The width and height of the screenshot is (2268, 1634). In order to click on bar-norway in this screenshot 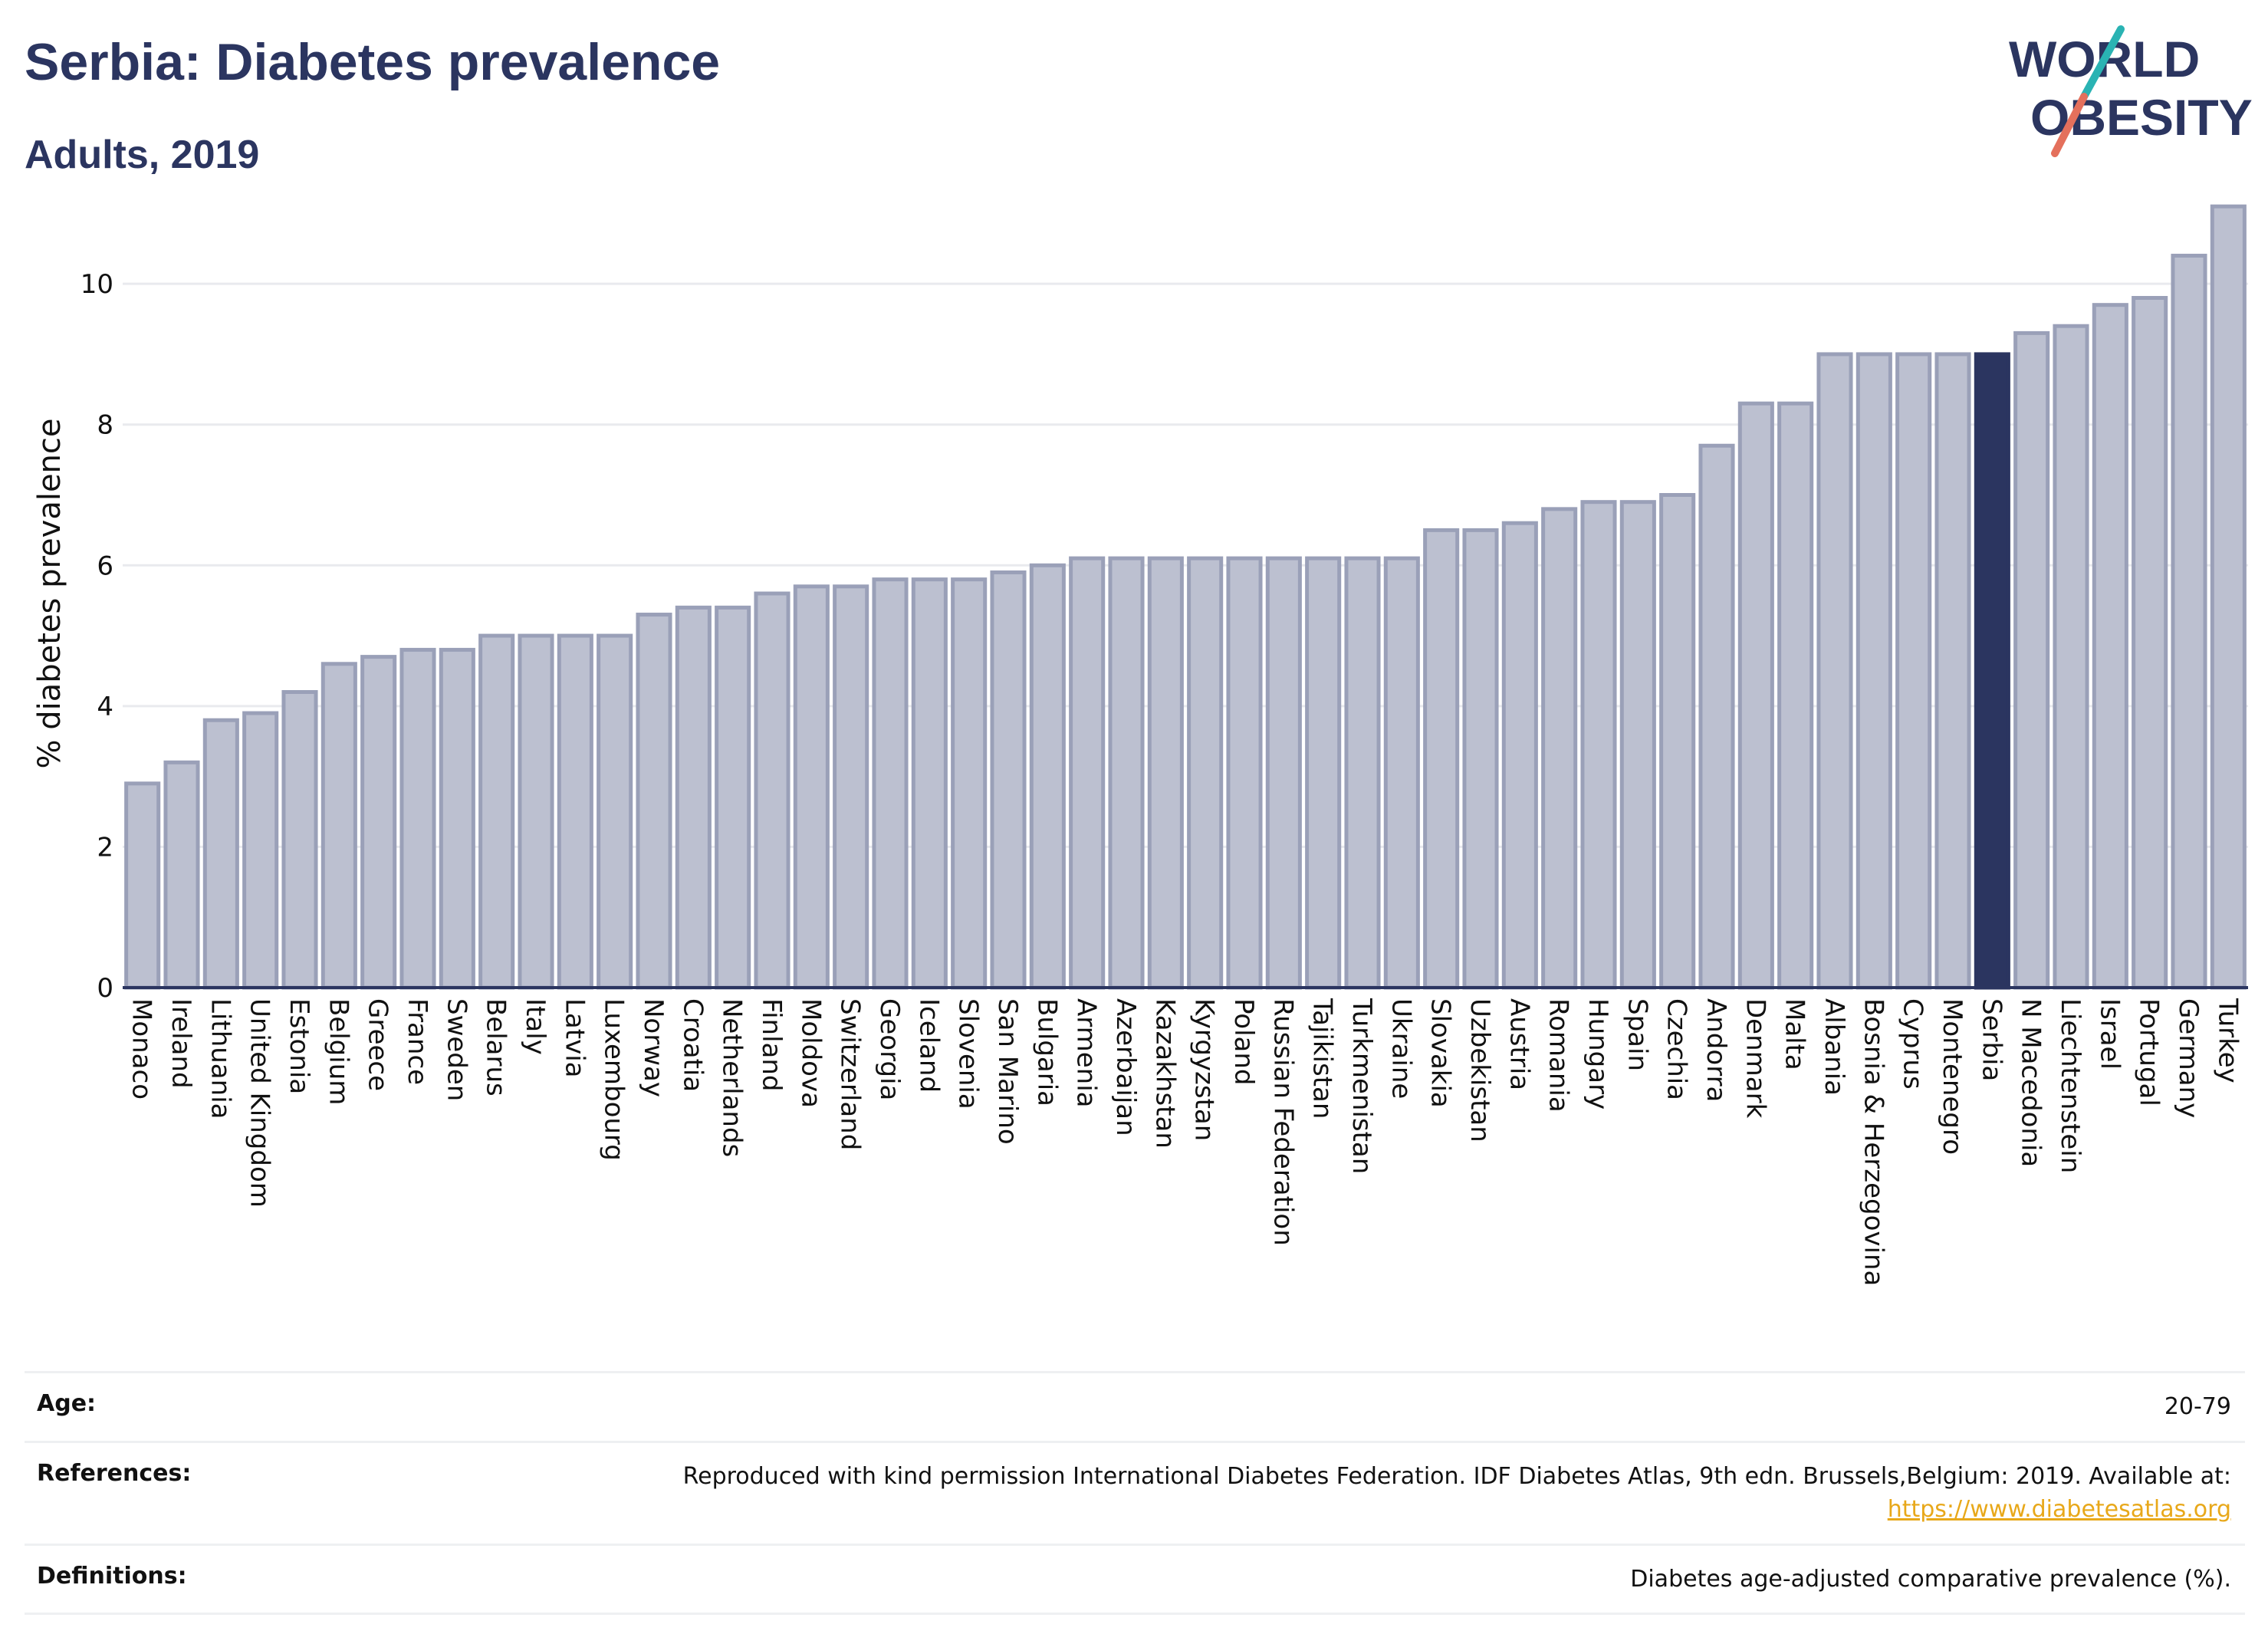, I will do `click(654, 802)`.